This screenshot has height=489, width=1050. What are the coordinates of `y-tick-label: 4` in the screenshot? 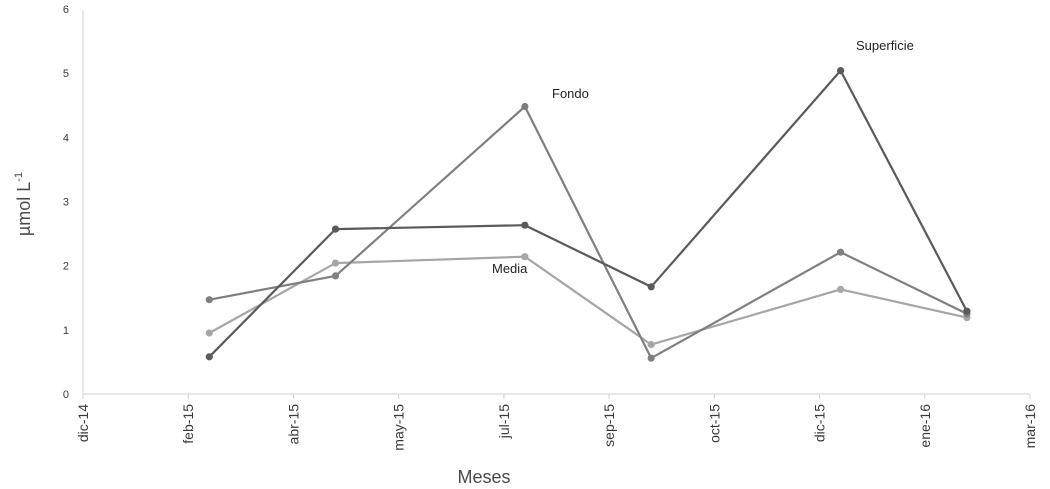 It's located at (66, 138).